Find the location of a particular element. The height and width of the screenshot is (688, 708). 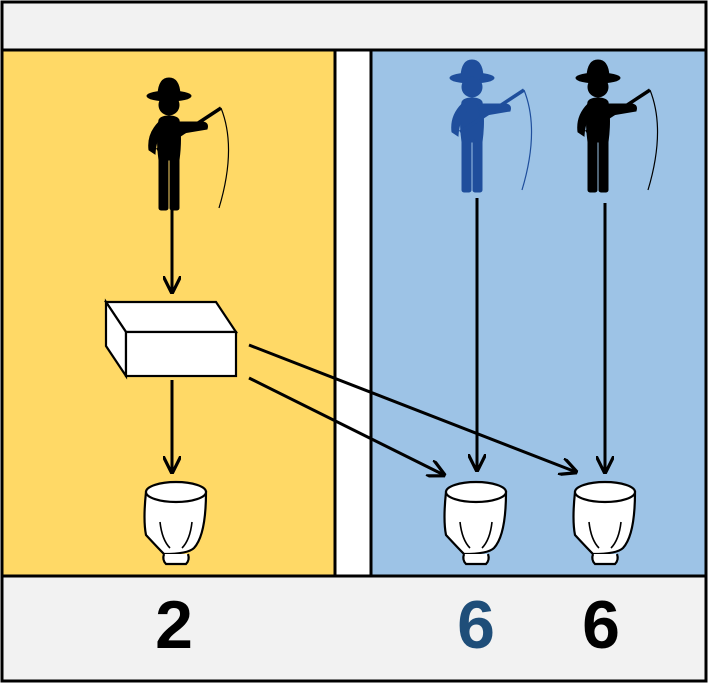

left-score: 2 is located at coordinates (174, 625).